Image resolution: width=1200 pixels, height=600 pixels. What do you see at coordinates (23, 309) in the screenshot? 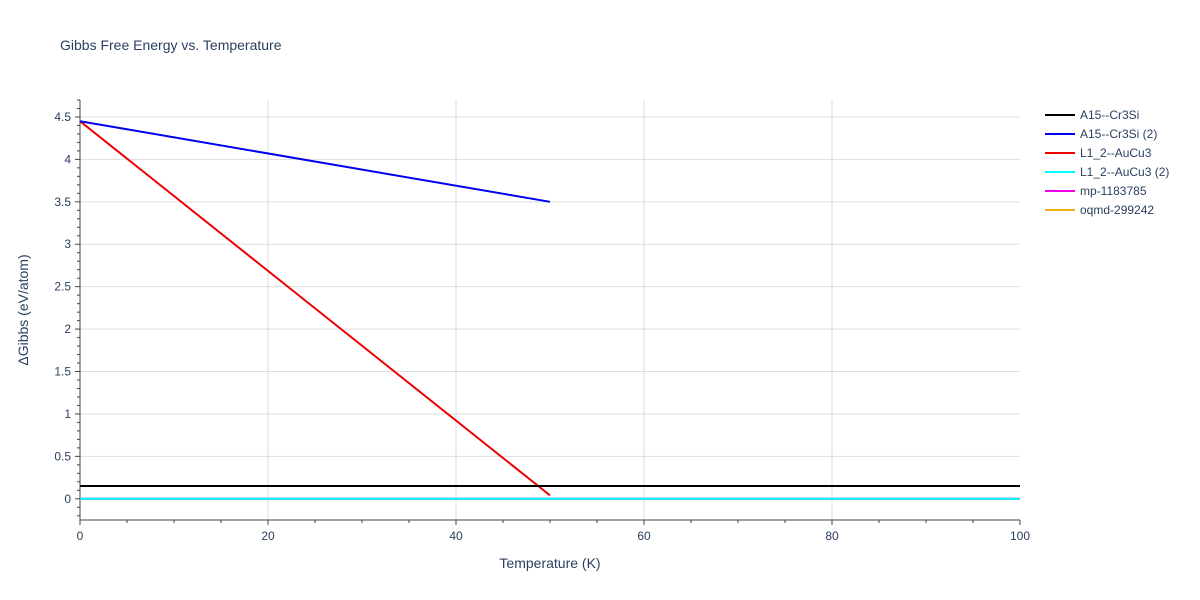
I see `y-axis-title: ΔGibbs (eV/atom)` at bounding box center [23, 309].